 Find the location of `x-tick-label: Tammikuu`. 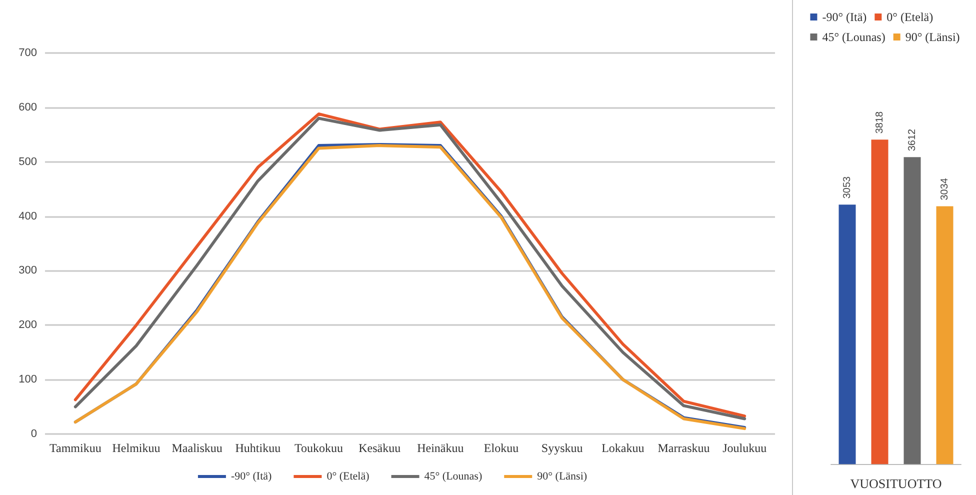

x-tick-label: Tammikuu is located at coordinates (76, 448).